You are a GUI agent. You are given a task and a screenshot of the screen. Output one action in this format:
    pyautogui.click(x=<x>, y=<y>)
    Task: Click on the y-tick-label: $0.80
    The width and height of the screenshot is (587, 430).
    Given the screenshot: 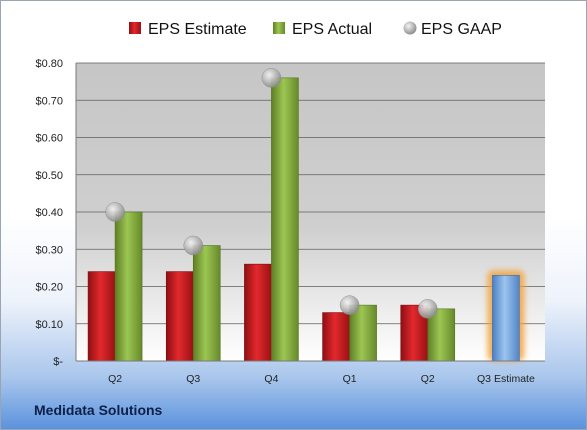 What is the action you would take?
    pyautogui.click(x=49, y=64)
    